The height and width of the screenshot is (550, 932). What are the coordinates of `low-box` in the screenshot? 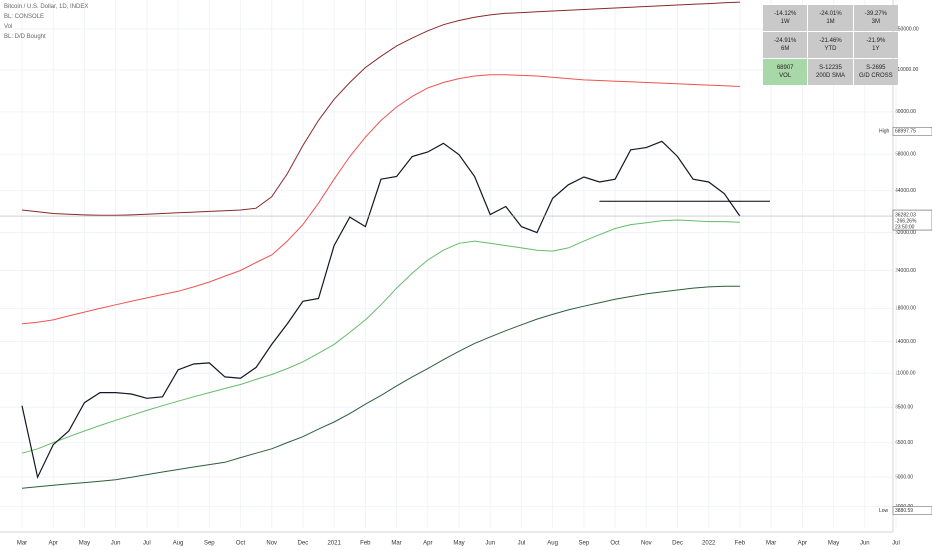 It's located at (912, 510).